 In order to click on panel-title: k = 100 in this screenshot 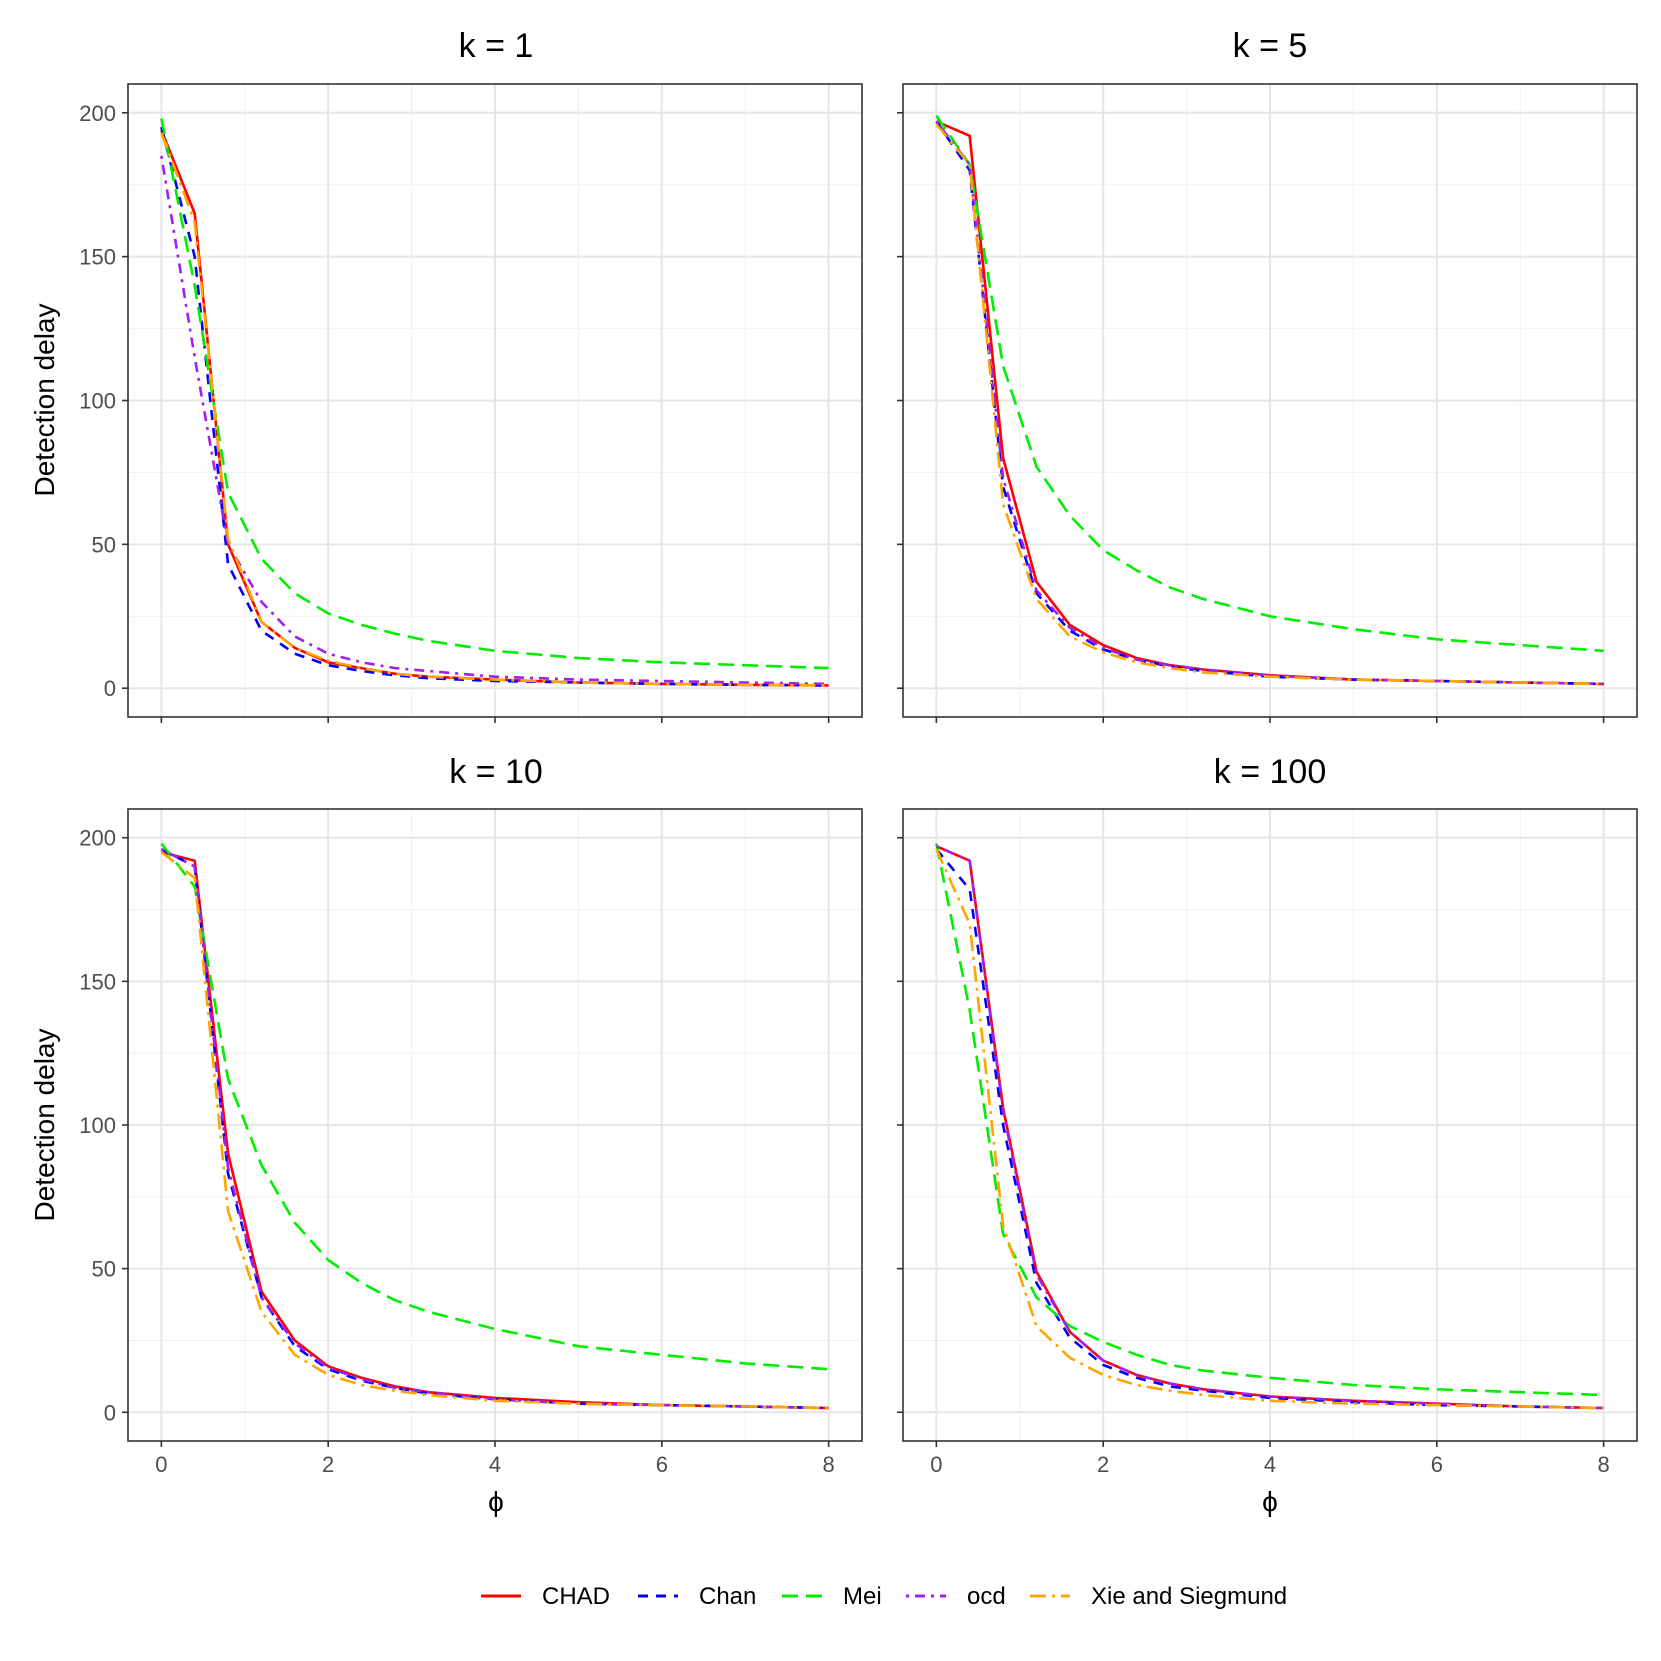, I will do `click(1270, 772)`.